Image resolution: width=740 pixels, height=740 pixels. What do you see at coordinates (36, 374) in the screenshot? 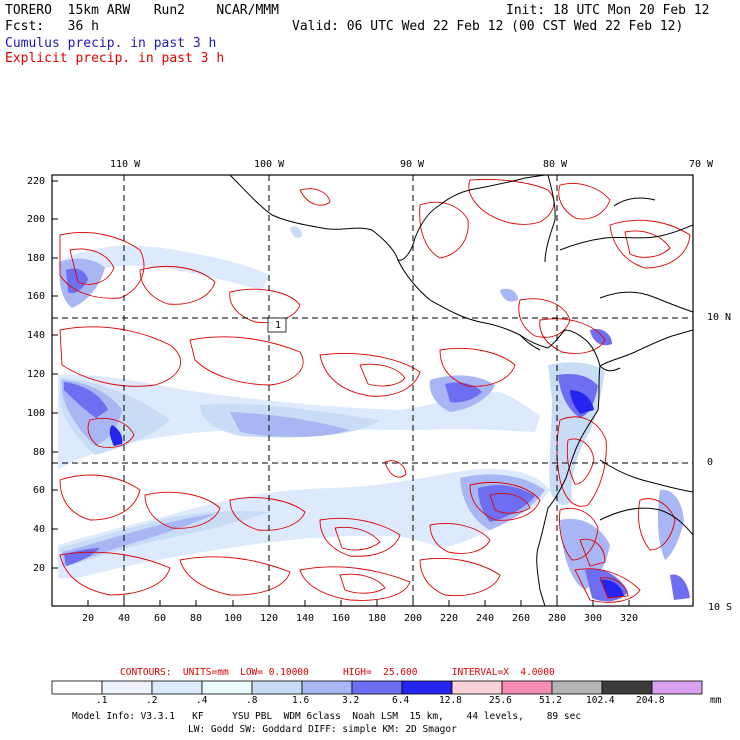
I see `y-tick-120: 120` at bounding box center [36, 374].